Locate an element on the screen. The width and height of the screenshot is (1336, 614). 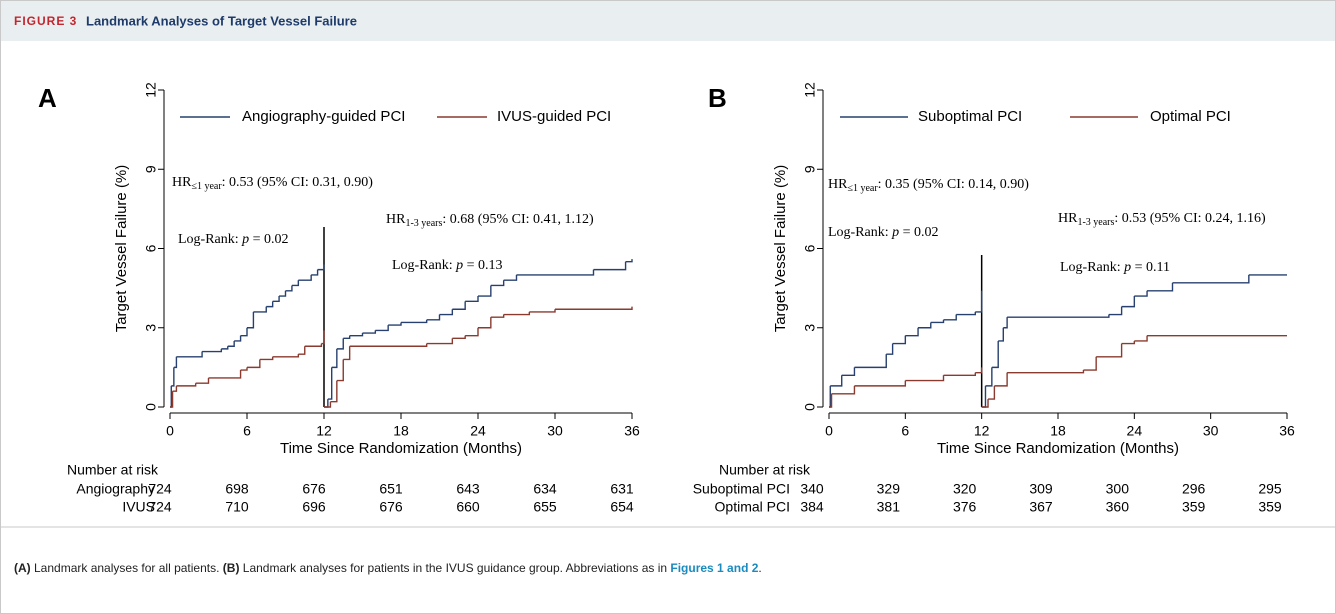
risk-value: 651 is located at coordinates (391, 489).